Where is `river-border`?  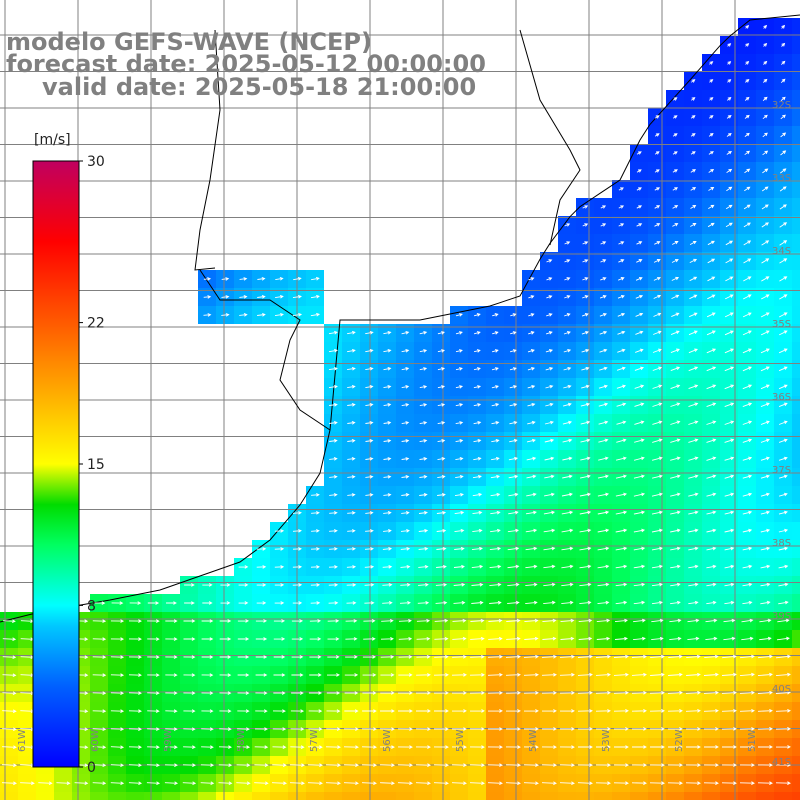 river-border is located at coordinates (207, 150).